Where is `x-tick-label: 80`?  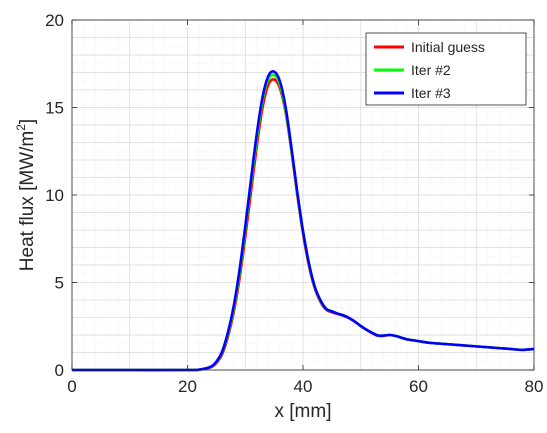 x-tick-label: 80 is located at coordinates (534, 386).